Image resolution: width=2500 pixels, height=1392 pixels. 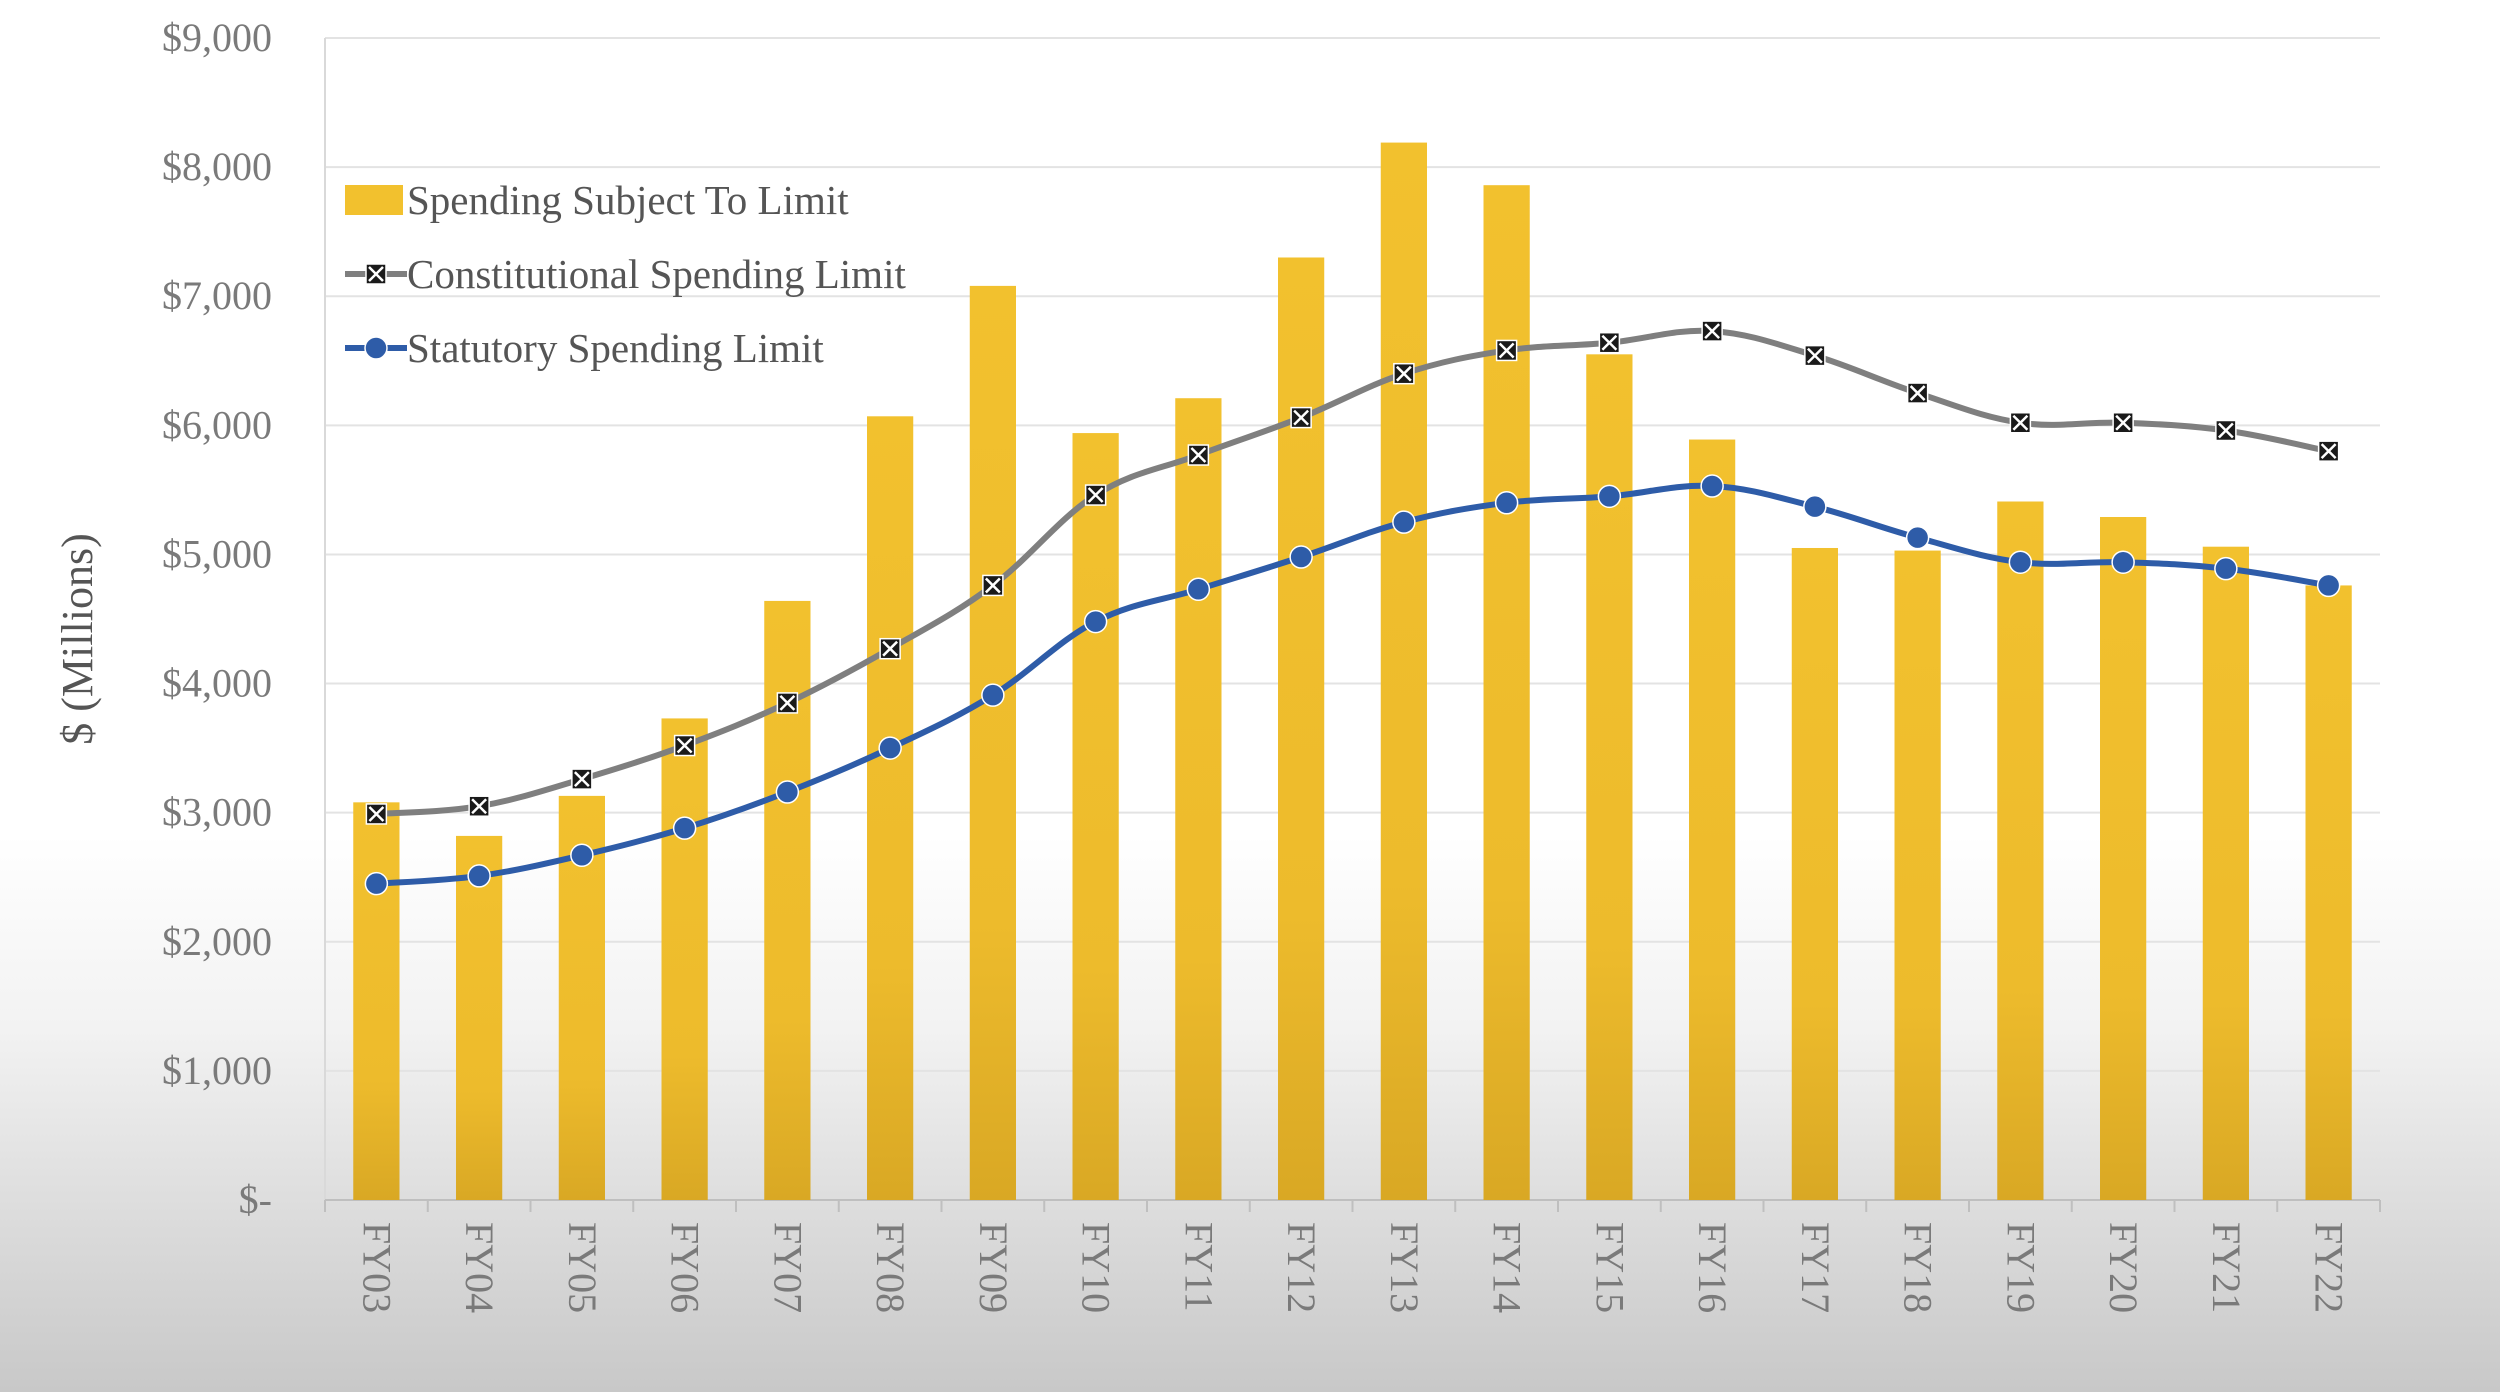 What do you see at coordinates (217, 424) in the screenshot?
I see `y-tick-label: $6,000` at bounding box center [217, 424].